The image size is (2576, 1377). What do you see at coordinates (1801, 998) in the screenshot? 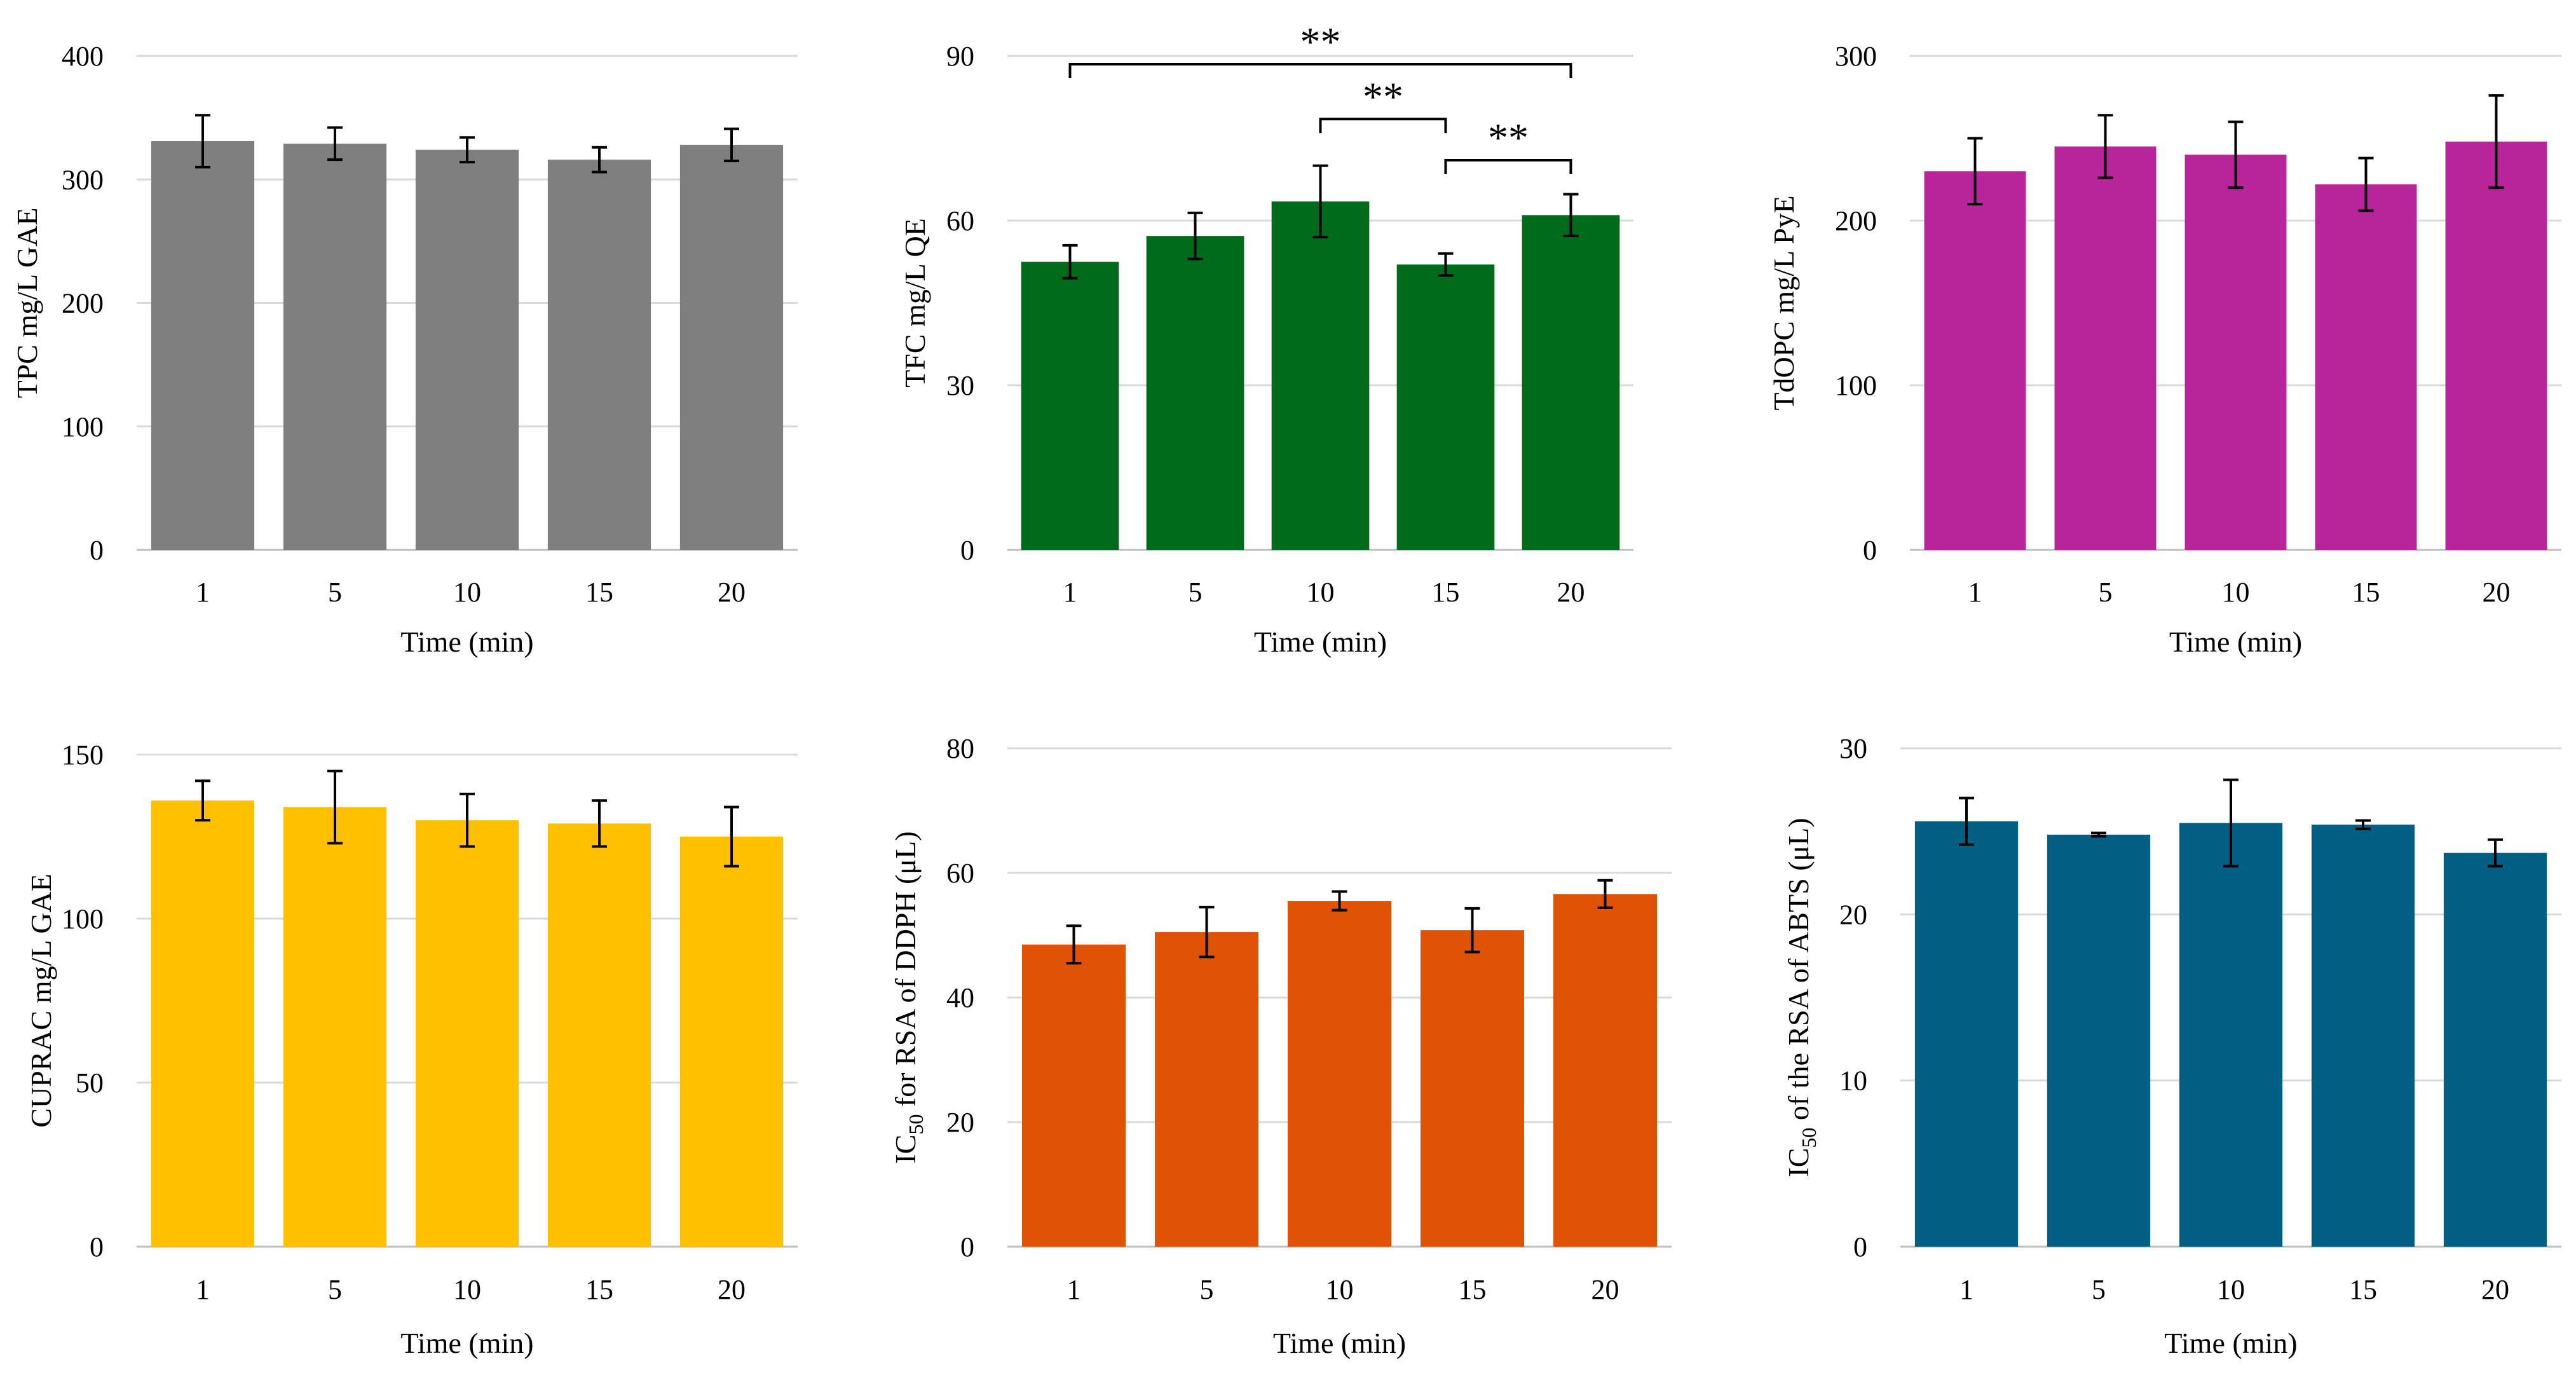
I see `y-axis-title: IC50 of the RSA of ABTS (μL)` at bounding box center [1801, 998].